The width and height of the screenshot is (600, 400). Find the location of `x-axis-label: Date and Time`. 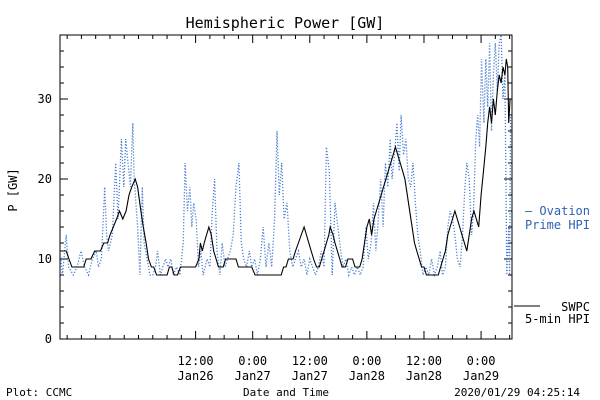

x-axis-label: Date and Time is located at coordinates (286, 392).